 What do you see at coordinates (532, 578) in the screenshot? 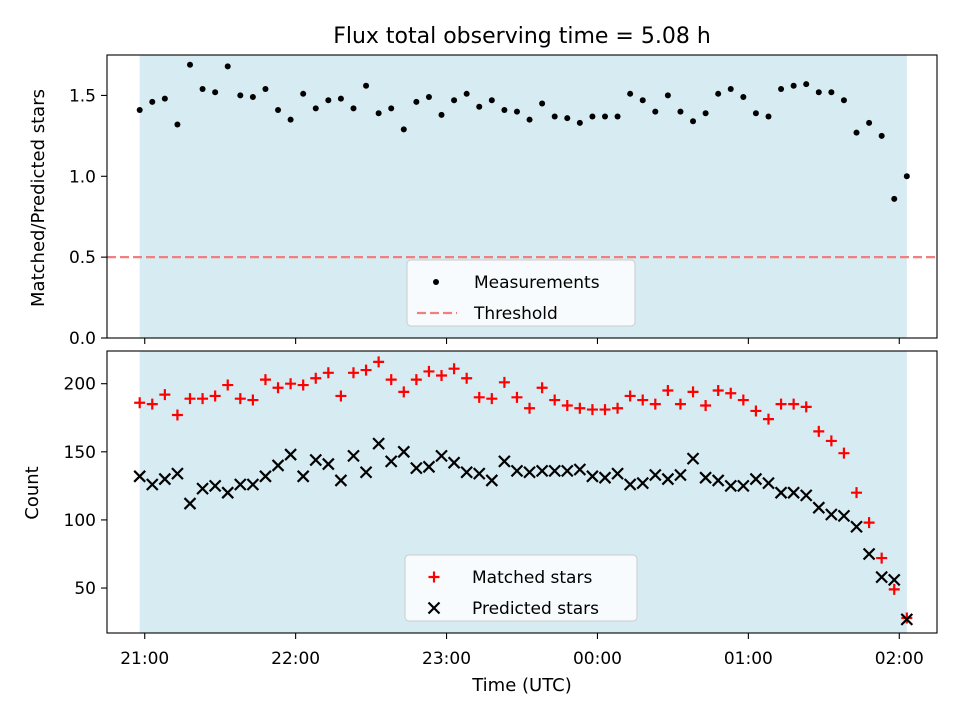
I see `legend-label: Matched stars` at bounding box center [532, 578].